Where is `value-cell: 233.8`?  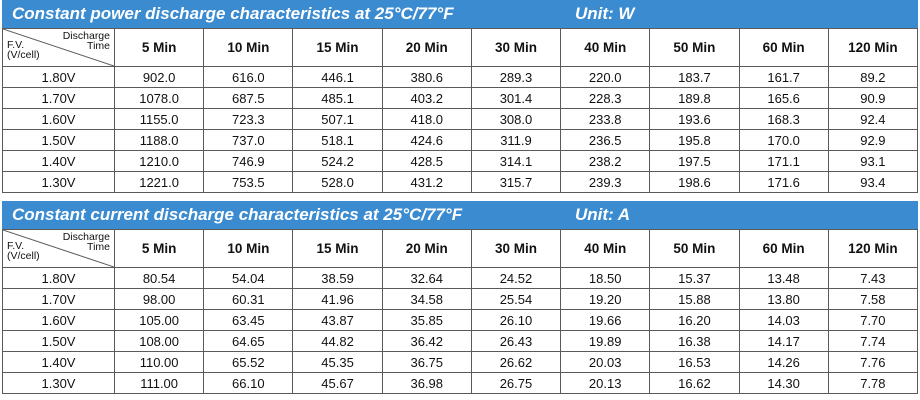 value-cell: 233.8 is located at coordinates (605, 119).